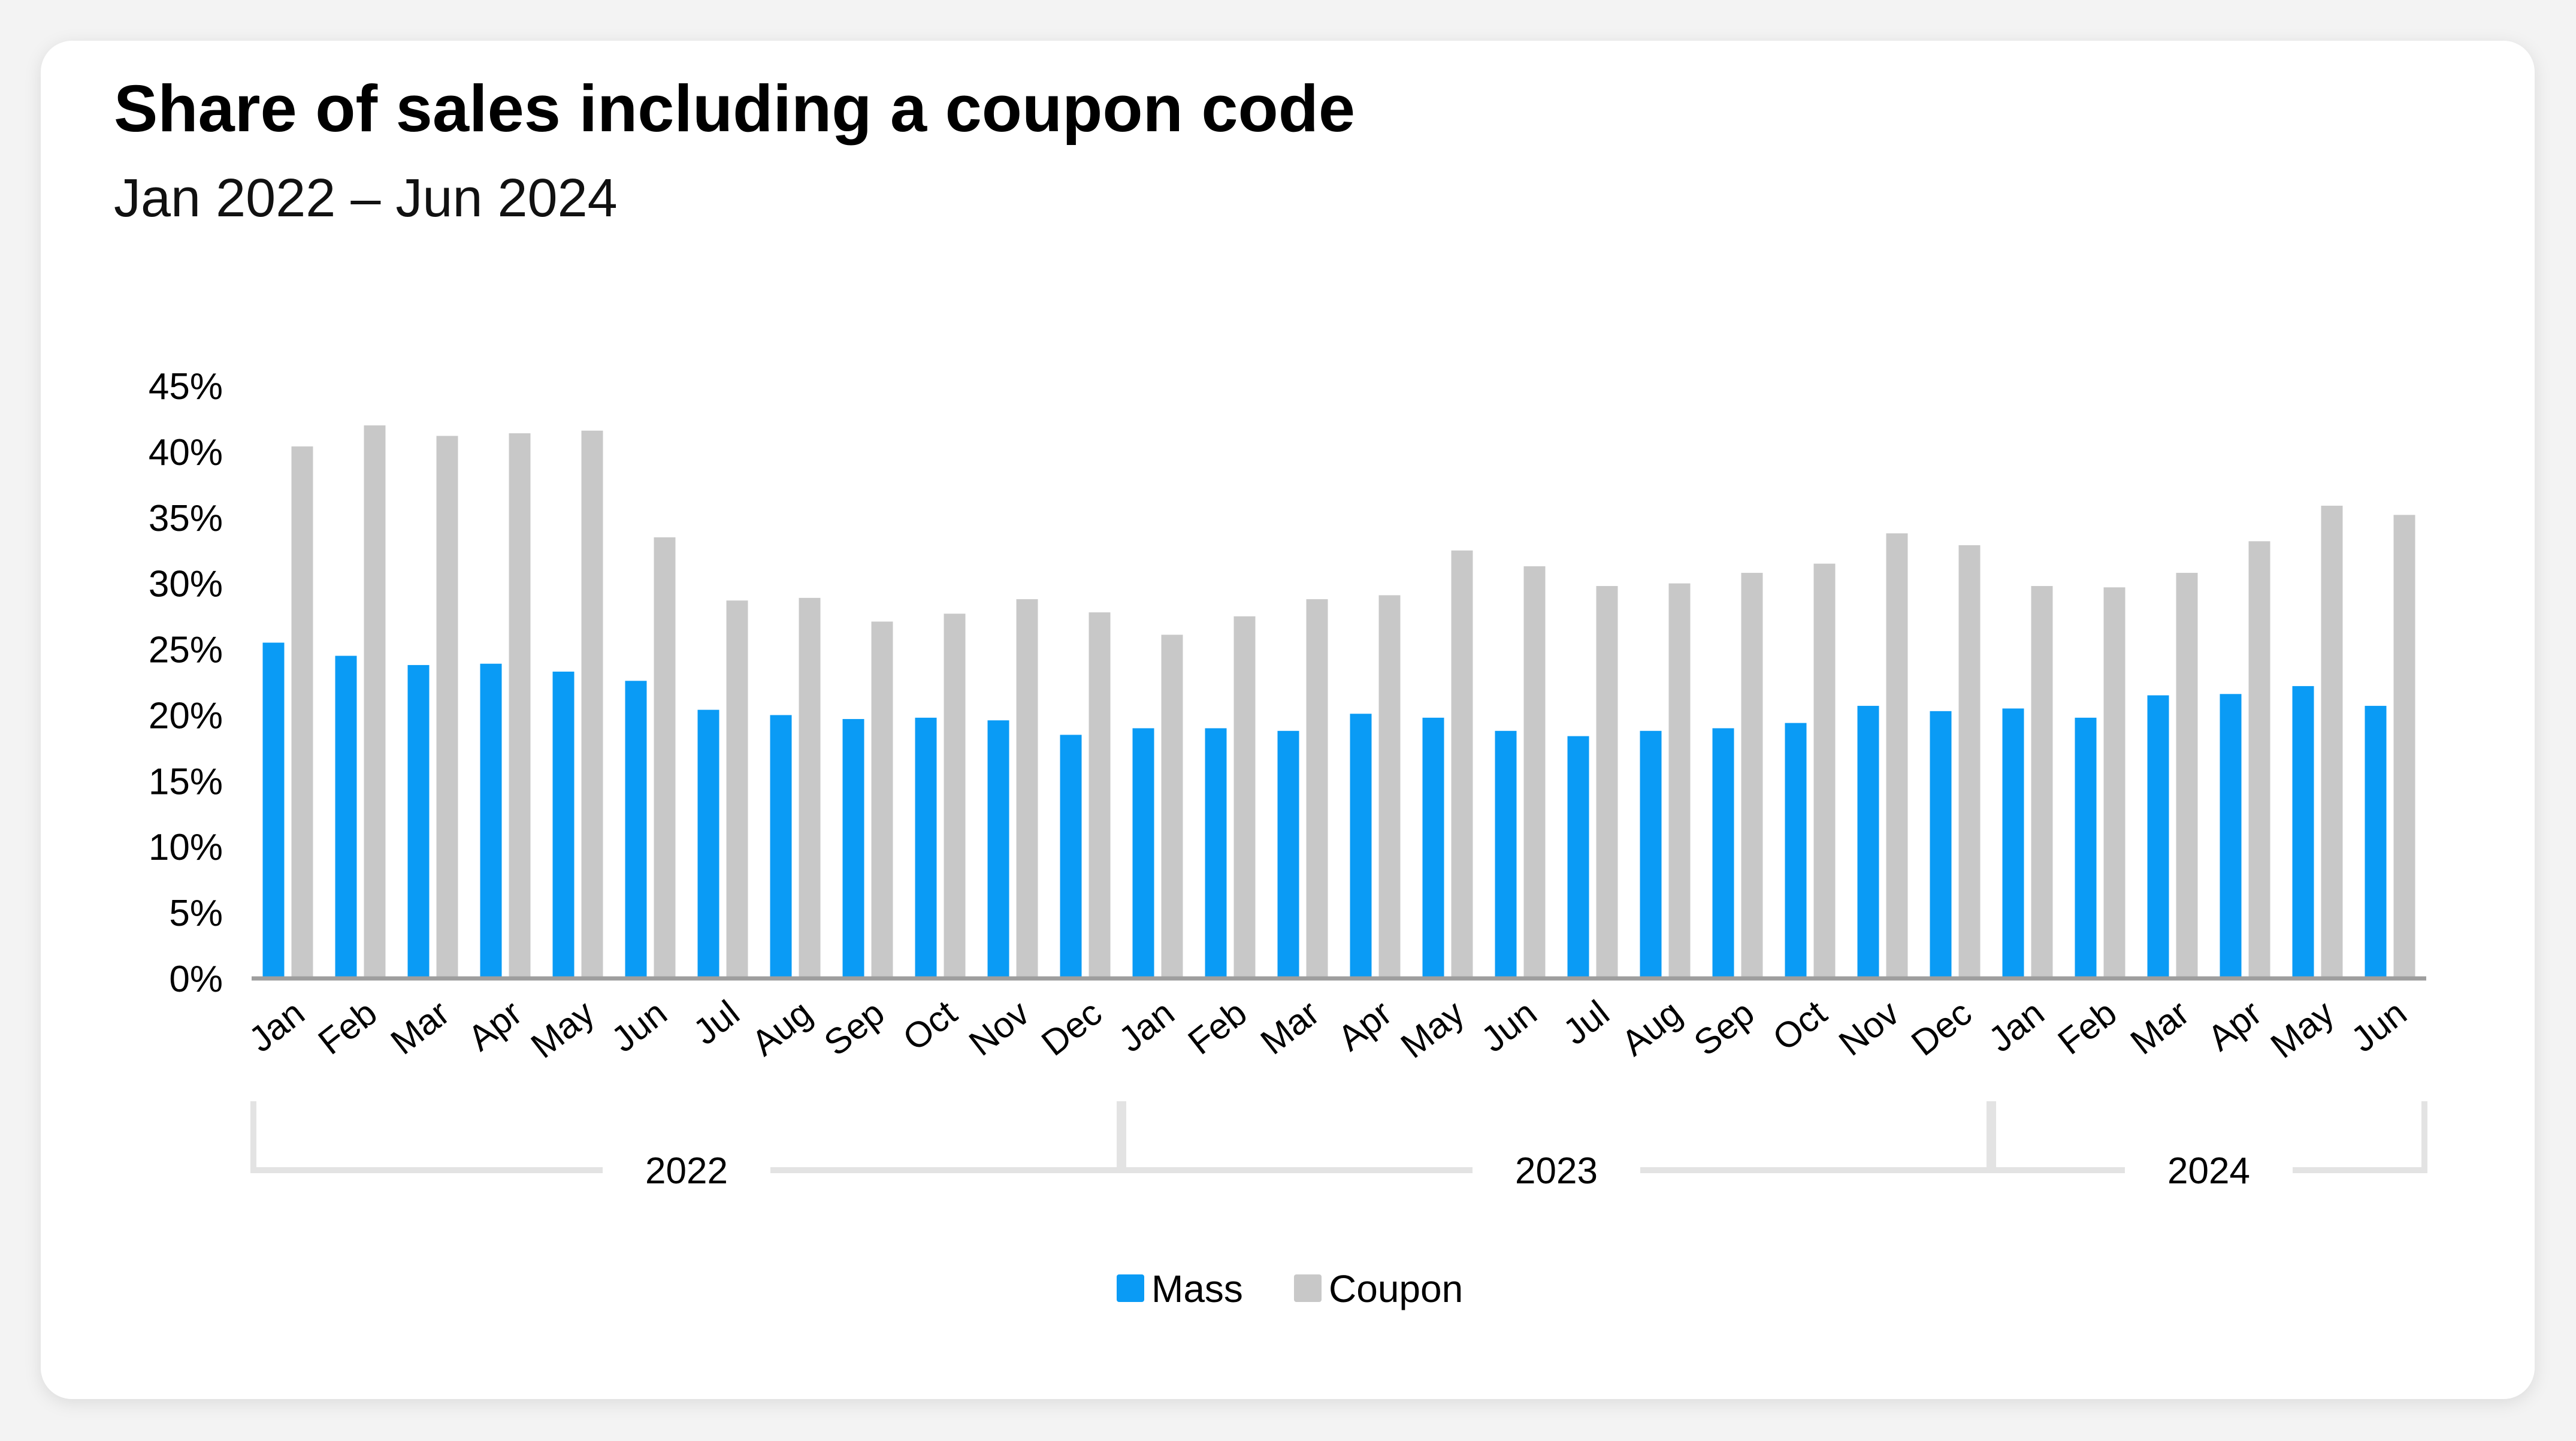  What do you see at coordinates (1396, 1288) in the screenshot?
I see `legend-label-coupon: Coupon` at bounding box center [1396, 1288].